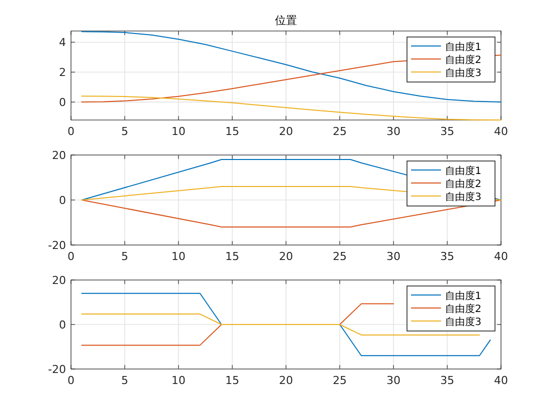 Image resolution: width=554 pixels, height=415 pixels. What do you see at coordinates (62, 43) in the screenshot?
I see `y-tick-label: 4` at bounding box center [62, 43].